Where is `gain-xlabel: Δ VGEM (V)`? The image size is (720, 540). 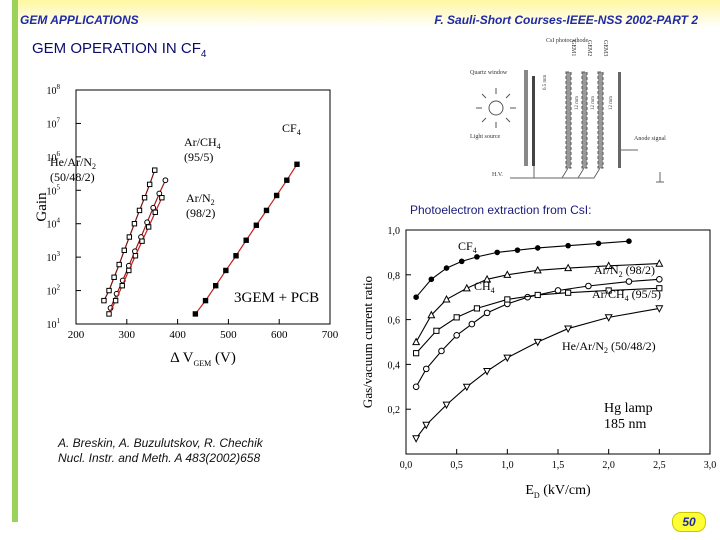 gain-xlabel: Δ VGEM (V) is located at coordinates (203, 359).